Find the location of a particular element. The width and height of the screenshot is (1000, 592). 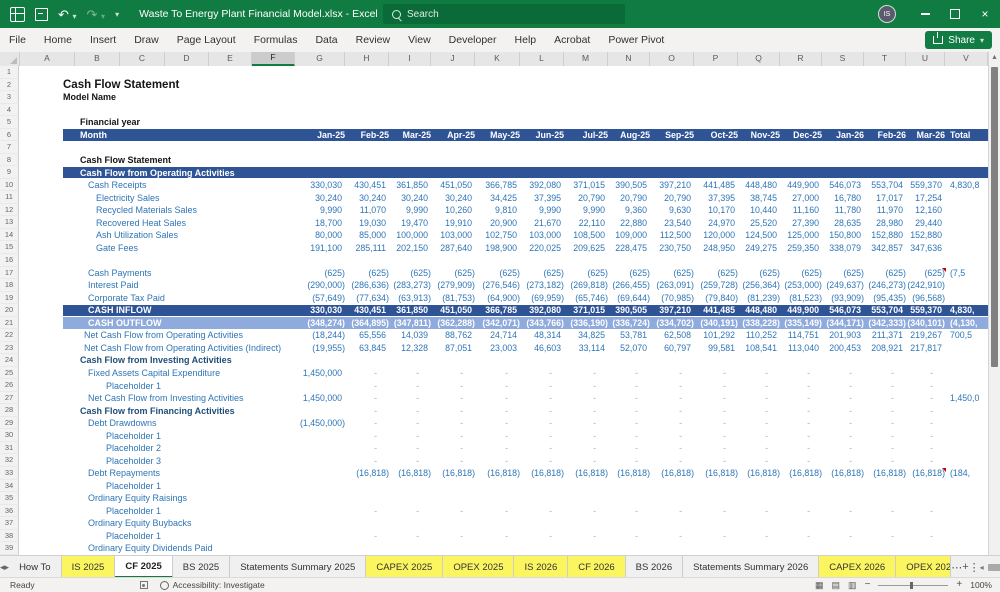

sheet-tab-is-2025: IS 2025 is located at coordinates (88, 567).